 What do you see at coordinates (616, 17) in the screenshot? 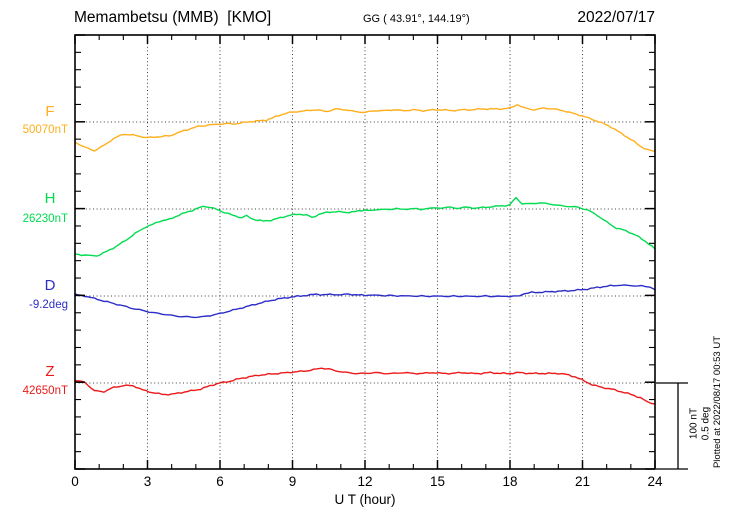
I see `date-label: 2022/07/17` at bounding box center [616, 17].